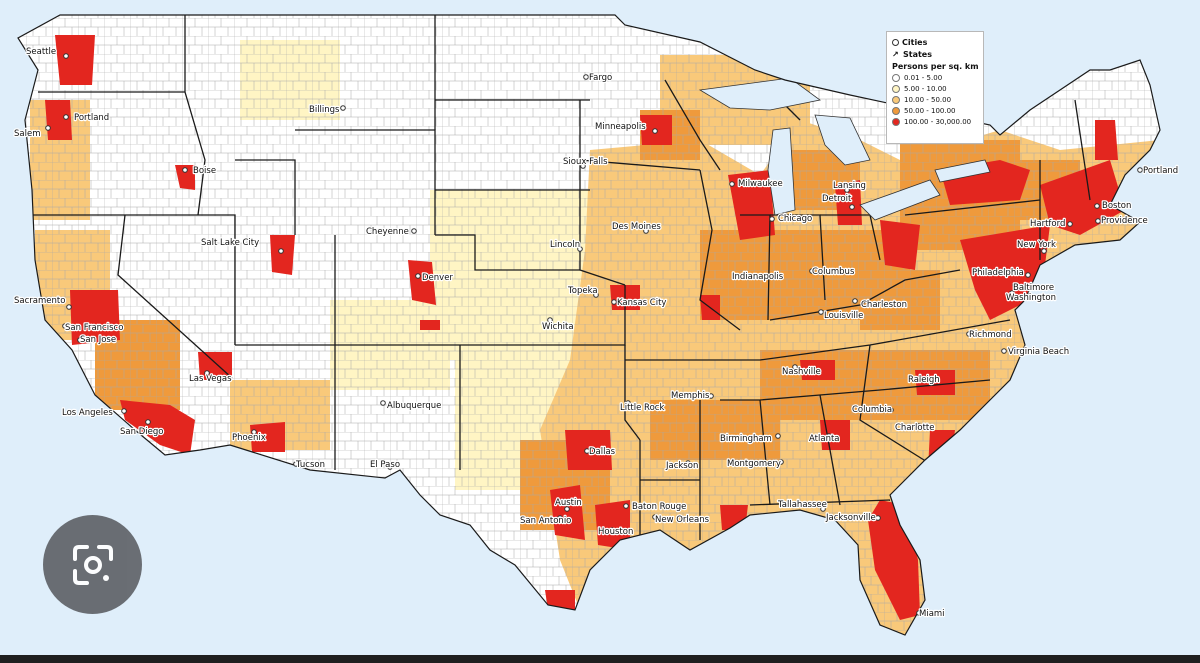 The width and height of the screenshot is (1200, 663). What do you see at coordinates (230, 243) in the screenshot?
I see `city-label: Salt Lake City` at bounding box center [230, 243].